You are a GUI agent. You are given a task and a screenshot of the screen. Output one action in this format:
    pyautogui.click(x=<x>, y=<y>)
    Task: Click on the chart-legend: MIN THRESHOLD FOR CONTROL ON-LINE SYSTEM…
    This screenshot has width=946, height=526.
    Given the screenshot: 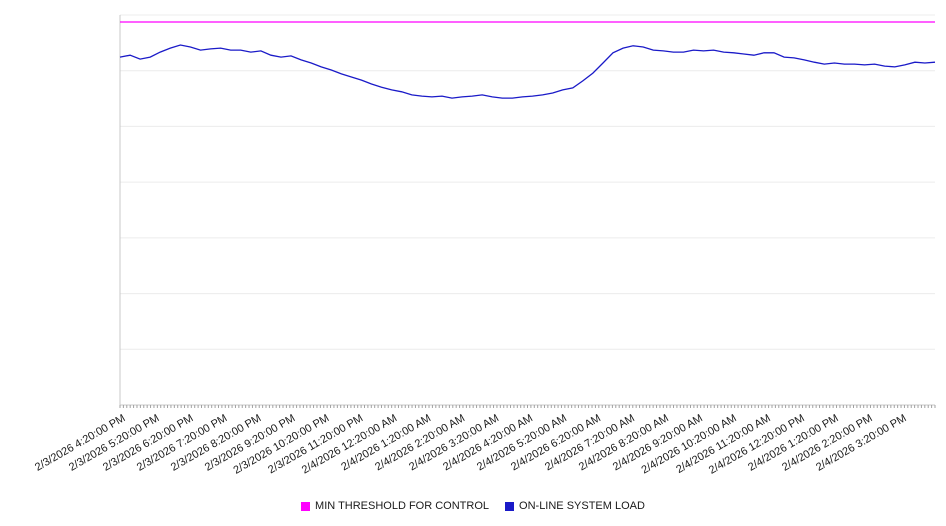 What is the action you would take?
    pyautogui.click(x=473, y=506)
    